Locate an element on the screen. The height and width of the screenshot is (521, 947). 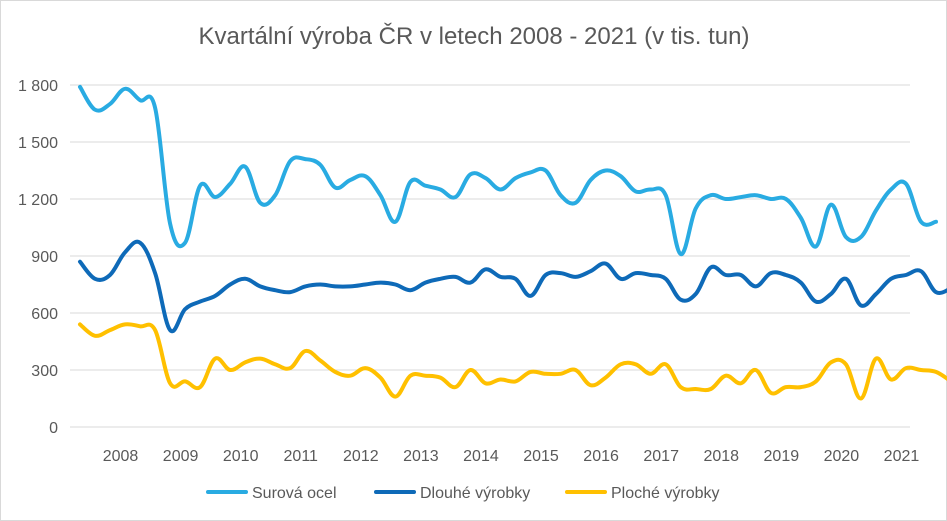
legend: Surová ocel Dlouhé výrobky Ploché výrobky is located at coordinates (463, 493).